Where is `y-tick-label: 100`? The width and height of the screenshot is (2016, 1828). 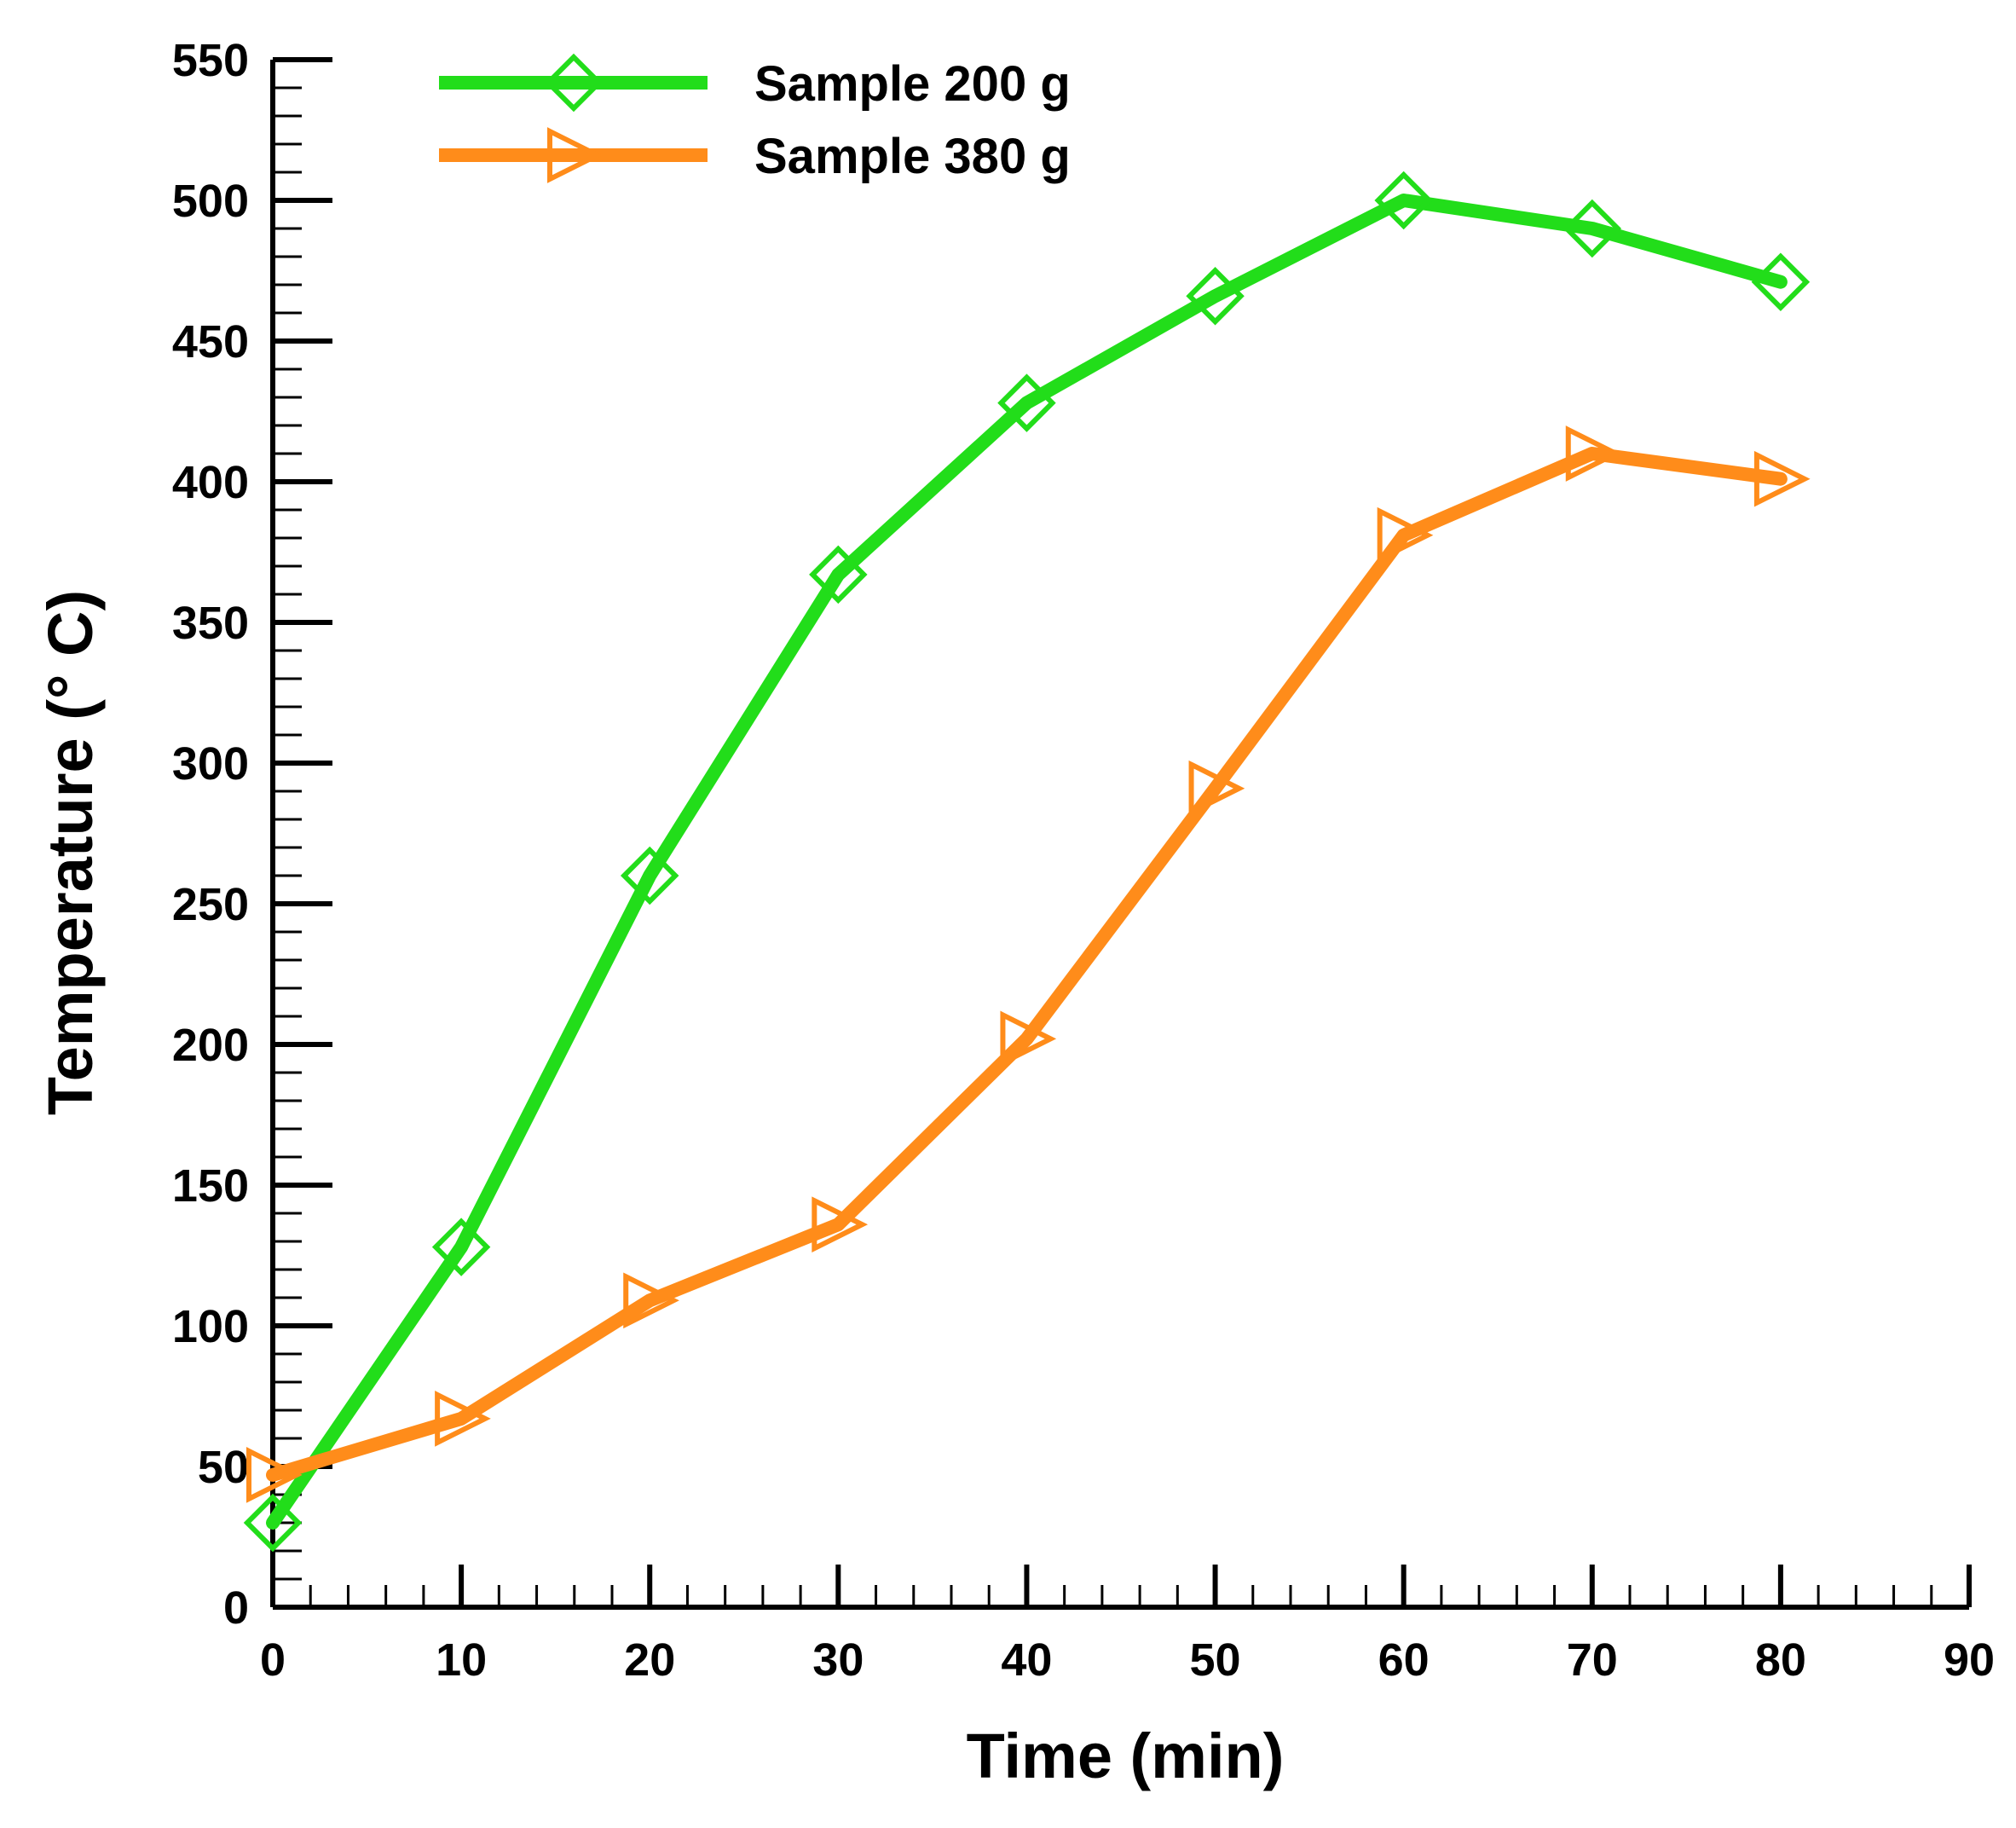
y-tick-label: 100 is located at coordinates (210, 1326).